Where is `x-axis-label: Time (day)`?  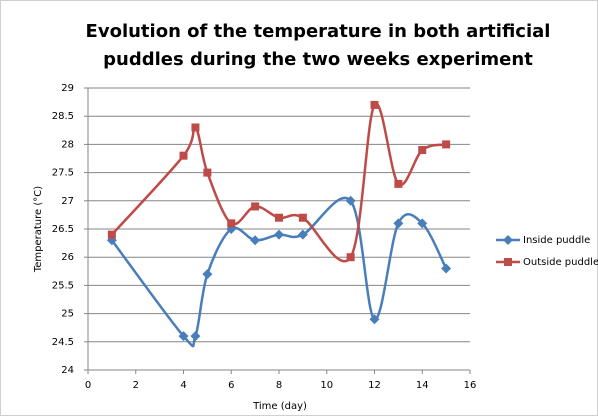
x-axis-label: Time (day) is located at coordinates (279, 406).